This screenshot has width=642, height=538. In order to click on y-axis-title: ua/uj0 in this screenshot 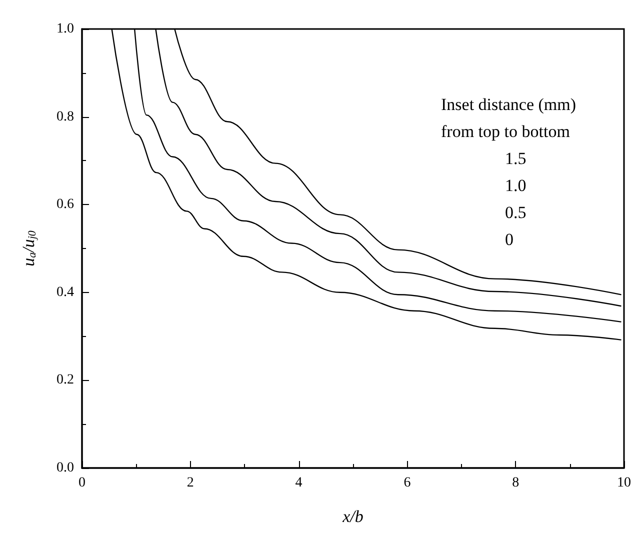, I will do `click(28, 248)`.